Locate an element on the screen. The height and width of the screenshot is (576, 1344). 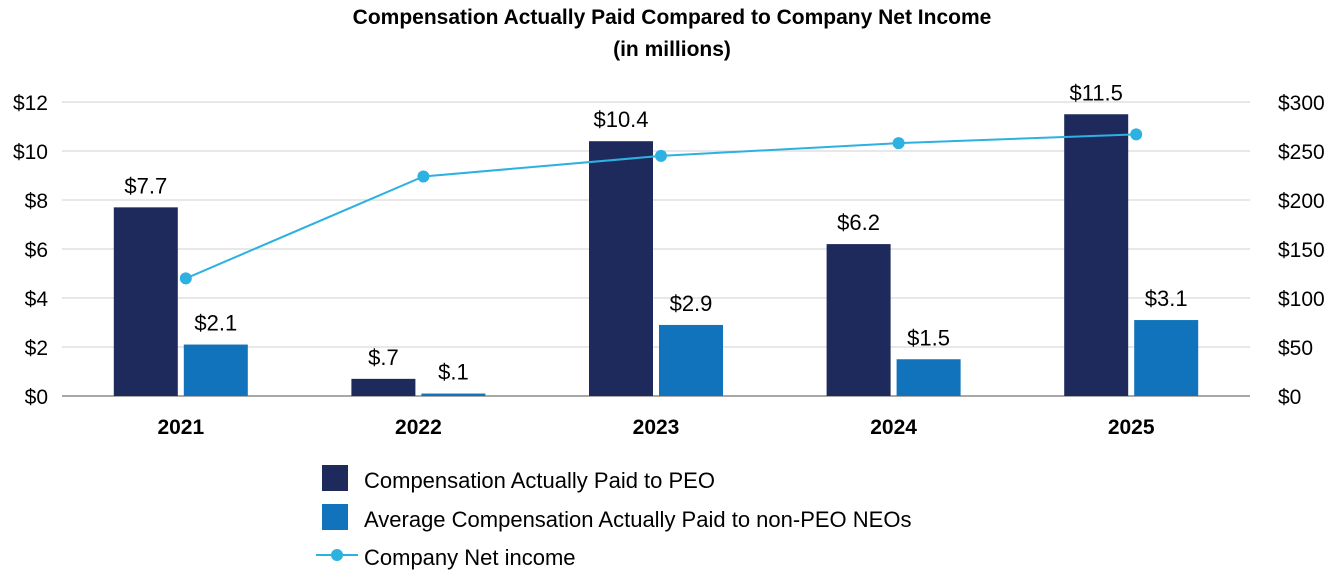
right-tick-label: $250 is located at coordinates (1301, 152).